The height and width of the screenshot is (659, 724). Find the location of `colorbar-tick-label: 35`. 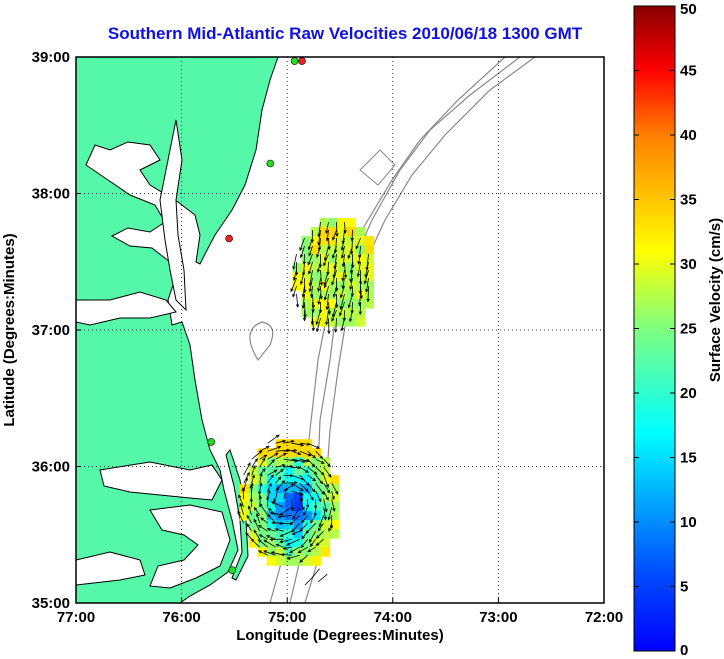

colorbar-tick-label: 35 is located at coordinates (688, 200).